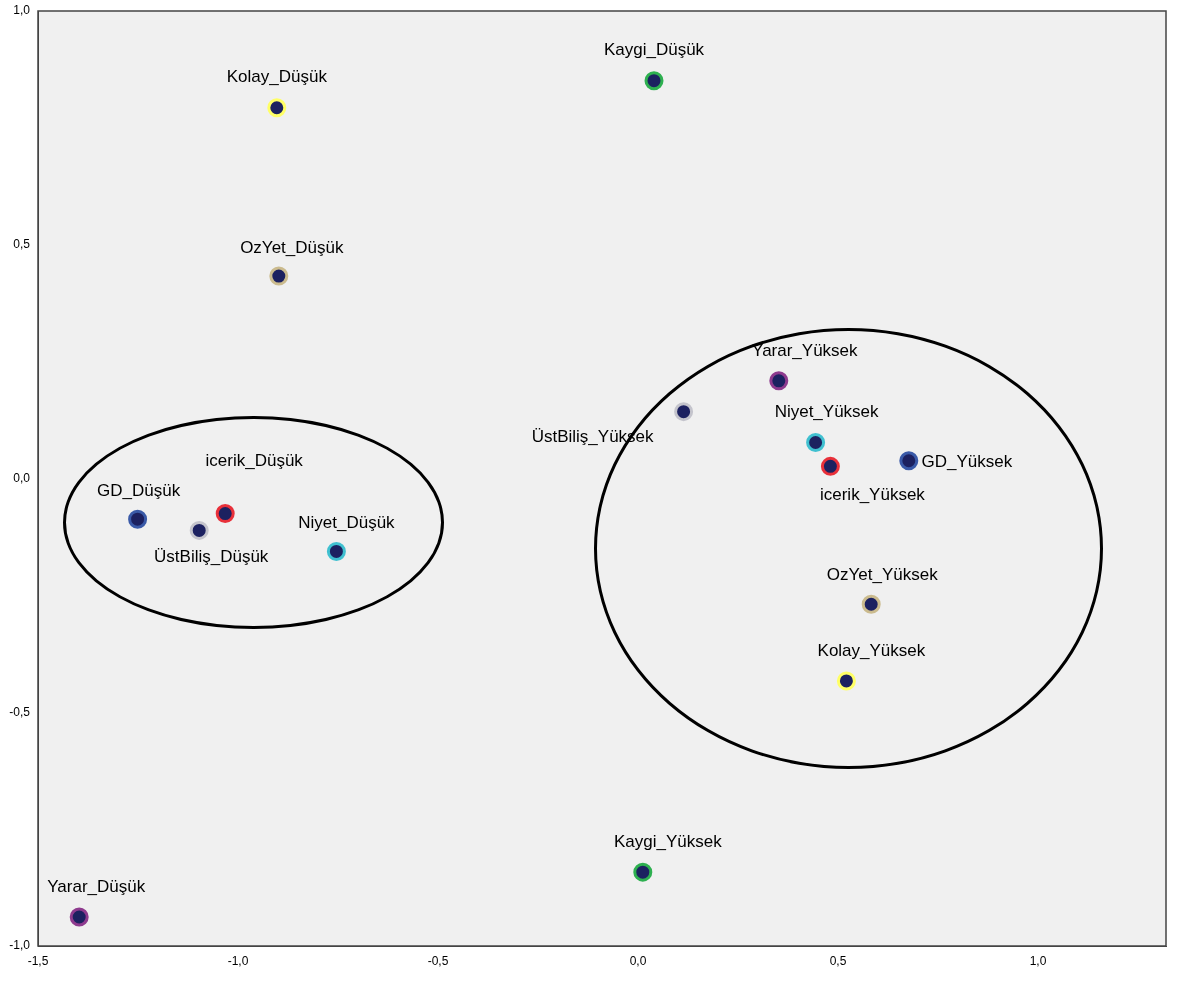 Image resolution: width=1177 pixels, height=985 pixels. Describe the element at coordinates (805, 351) in the screenshot. I see `annotation: Yarar_Yüksek` at that location.